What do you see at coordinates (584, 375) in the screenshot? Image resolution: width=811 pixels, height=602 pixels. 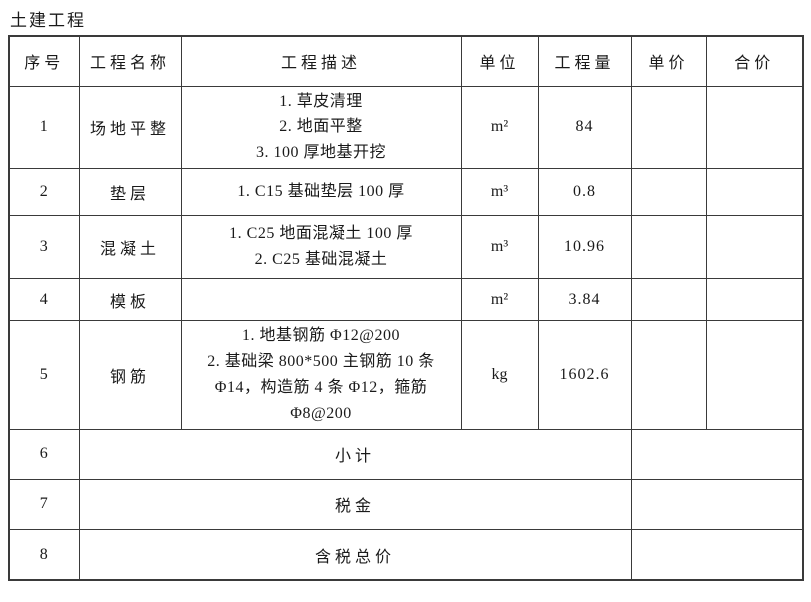 I see `row-quantity-cell: 1602.6` at bounding box center [584, 375].